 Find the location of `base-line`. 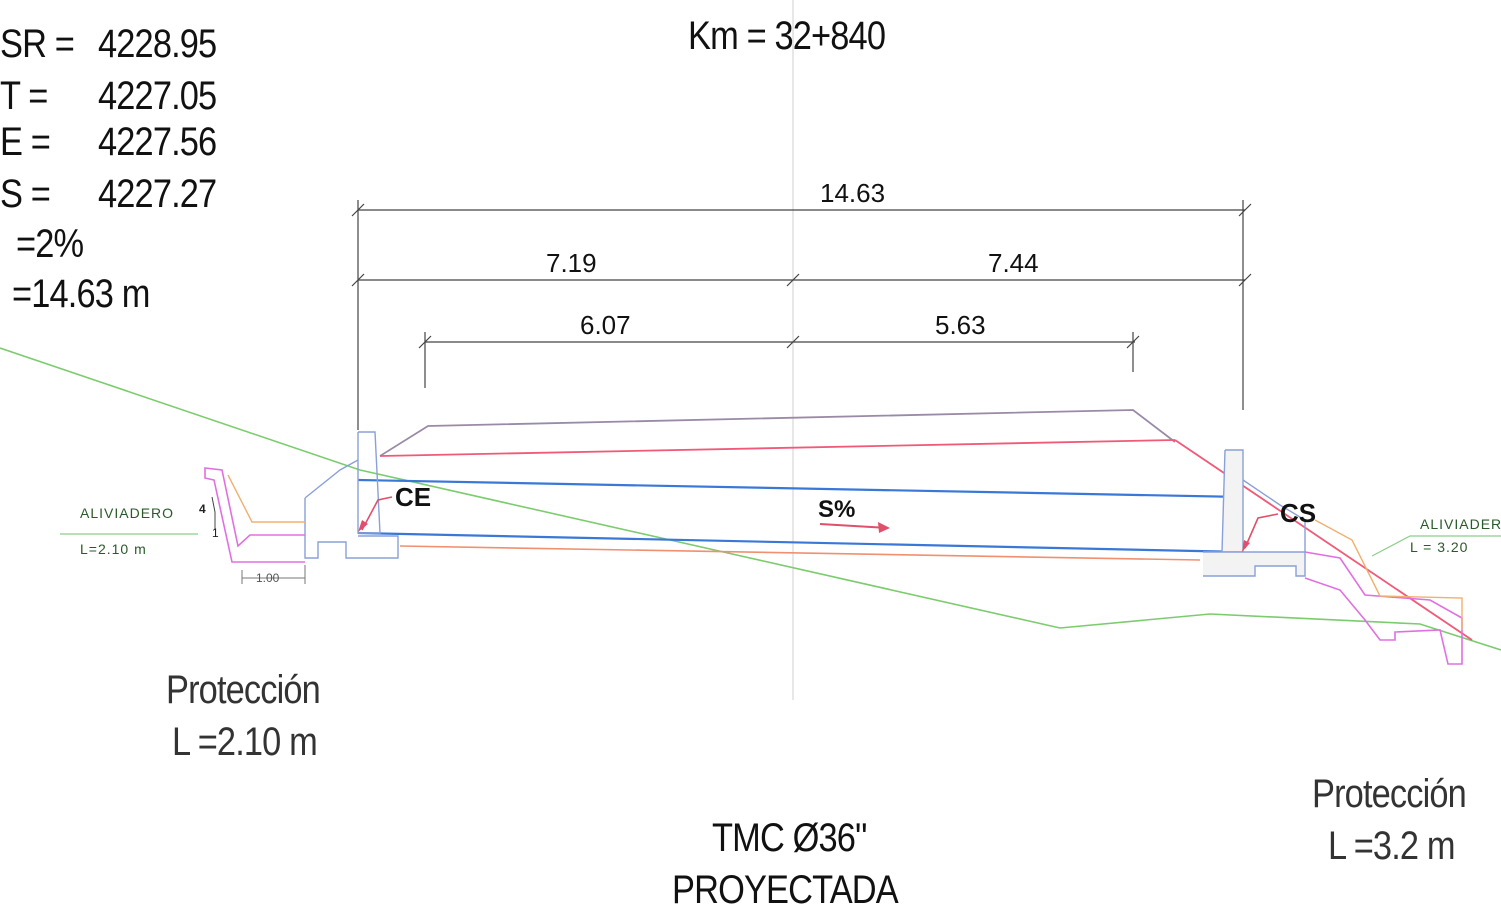

base-line is located at coordinates (800, 553).